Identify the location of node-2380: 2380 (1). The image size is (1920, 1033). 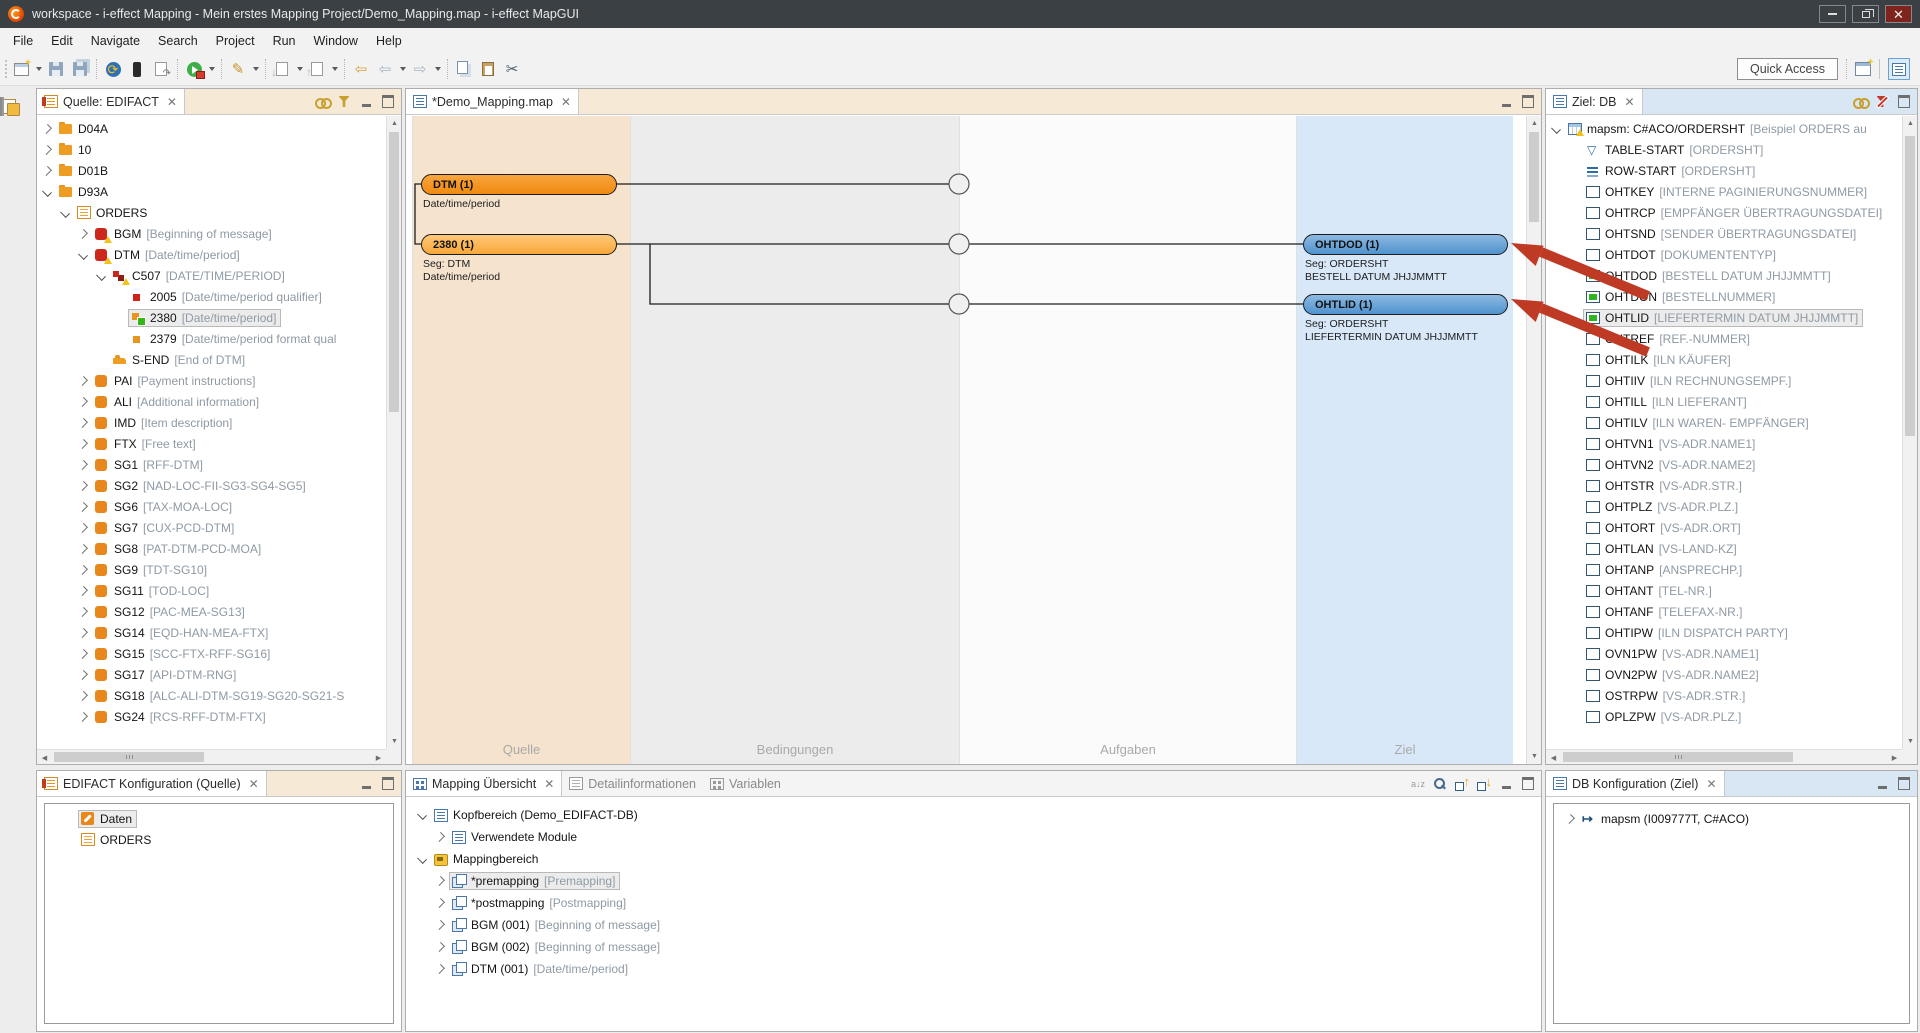
(519, 244).